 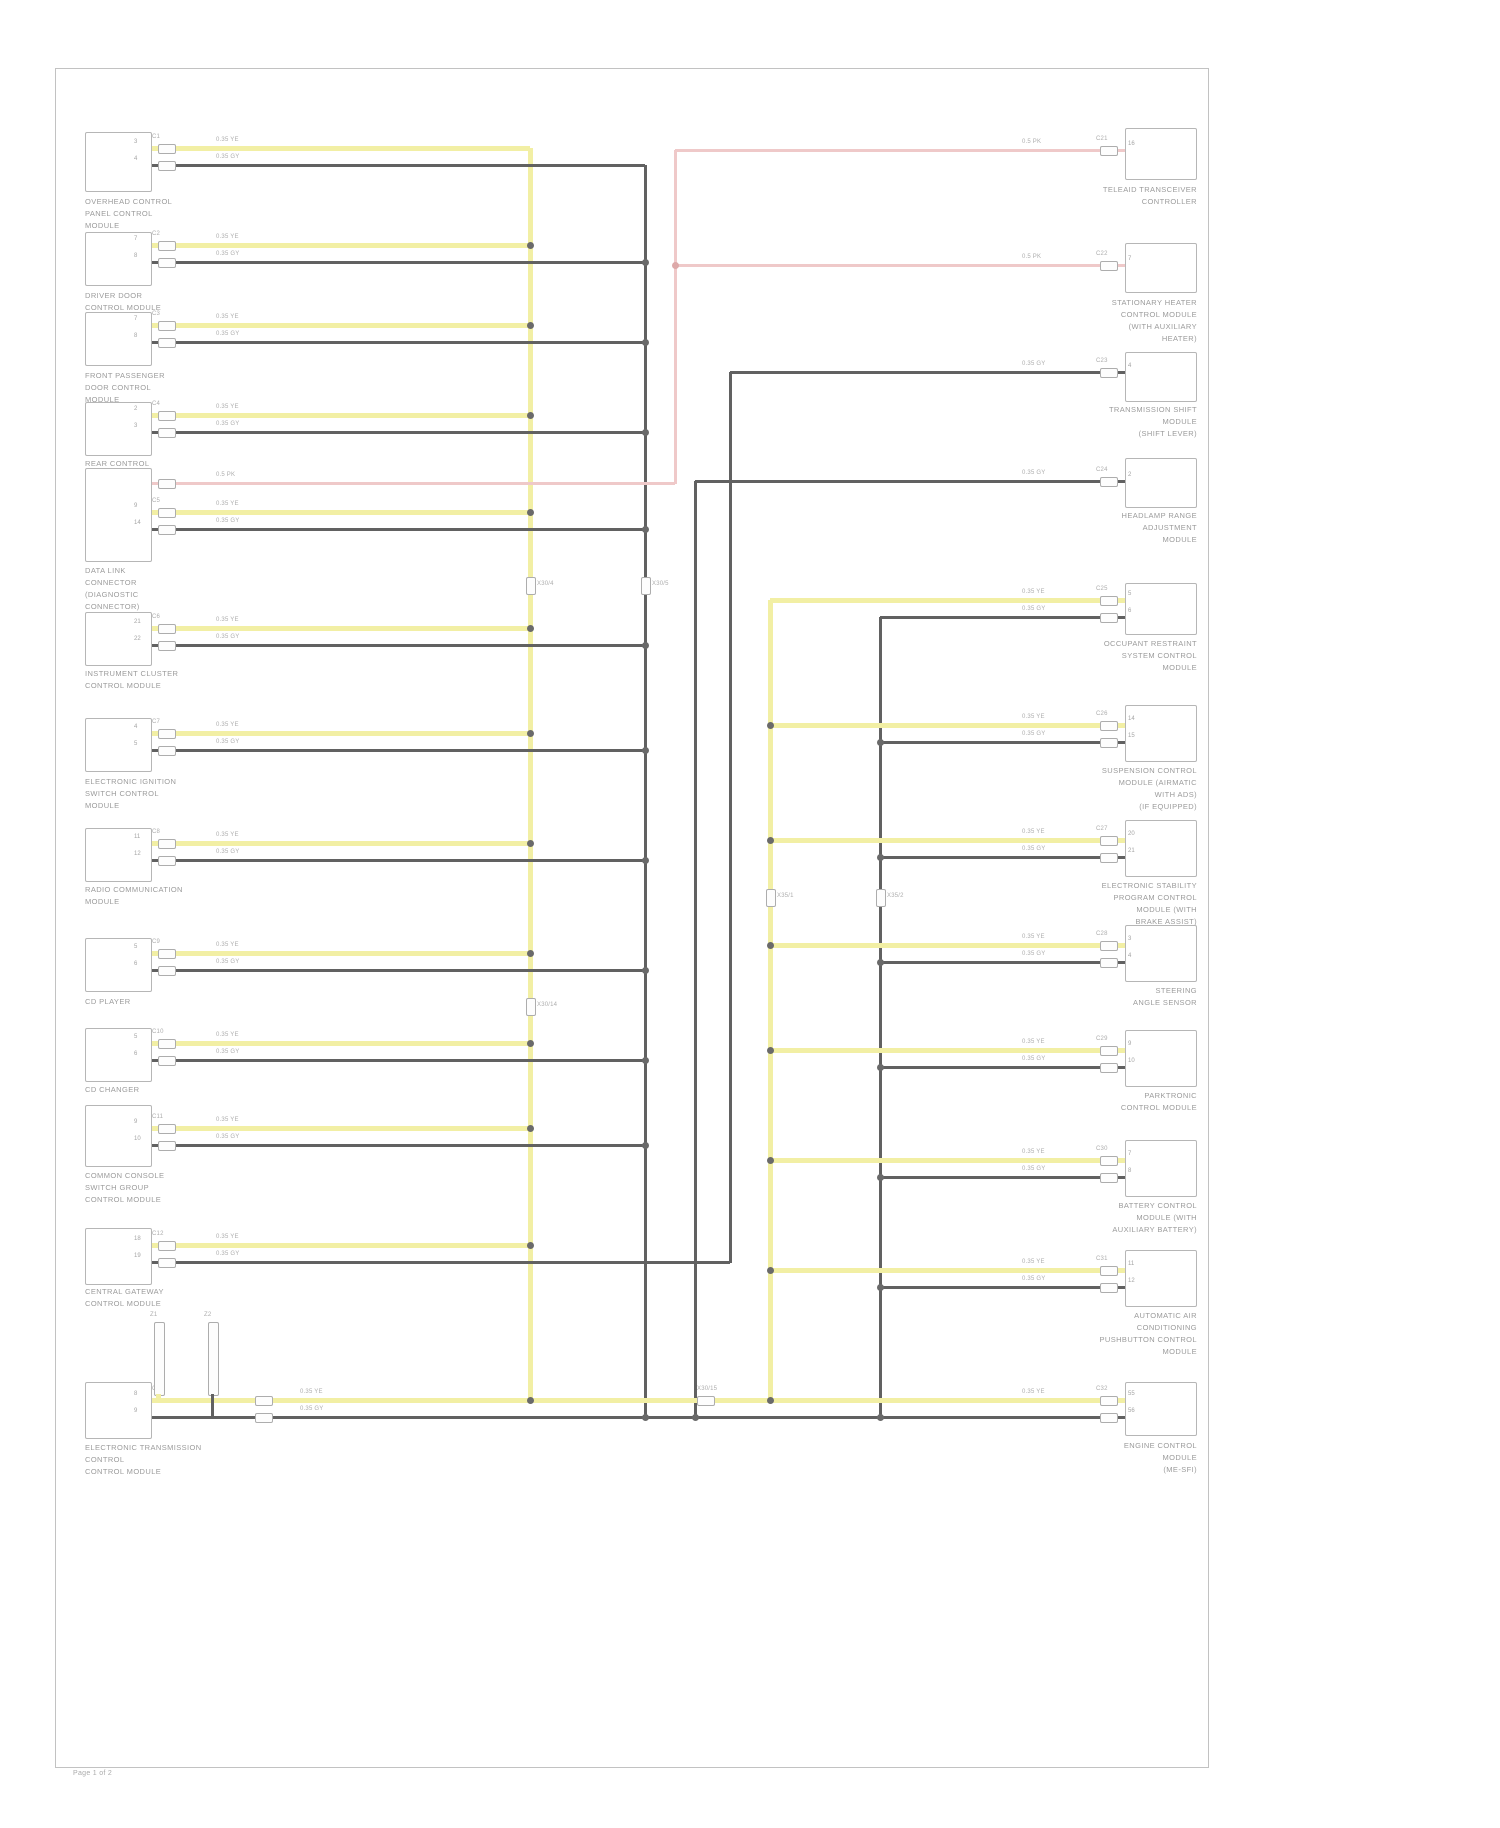 What do you see at coordinates (1160, 1457) in the screenshot?
I see `module-label: ENGINE CONTROL MODULE (ME-SFI)` at bounding box center [1160, 1457].